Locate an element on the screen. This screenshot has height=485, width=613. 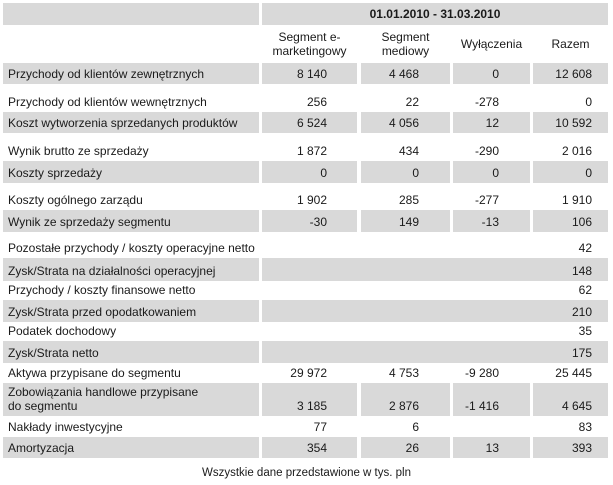
row-value: 149 is located at coordinates (405, 221).